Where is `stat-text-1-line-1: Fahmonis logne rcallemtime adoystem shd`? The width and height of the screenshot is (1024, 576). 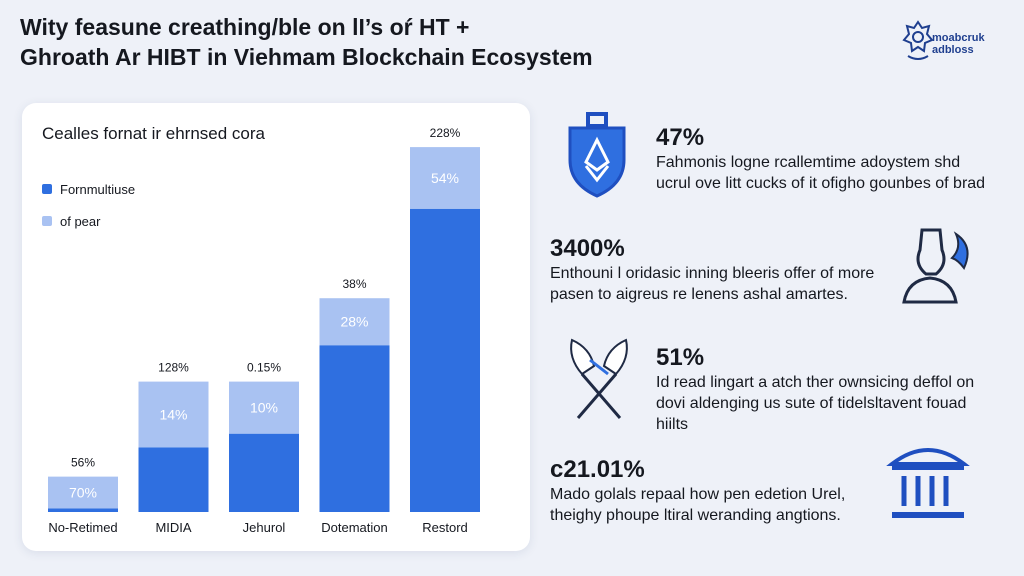 stat-text-1-line-1: Fahmonis logne rcallemtime adoystem shd is located at coordinates (808, 162).